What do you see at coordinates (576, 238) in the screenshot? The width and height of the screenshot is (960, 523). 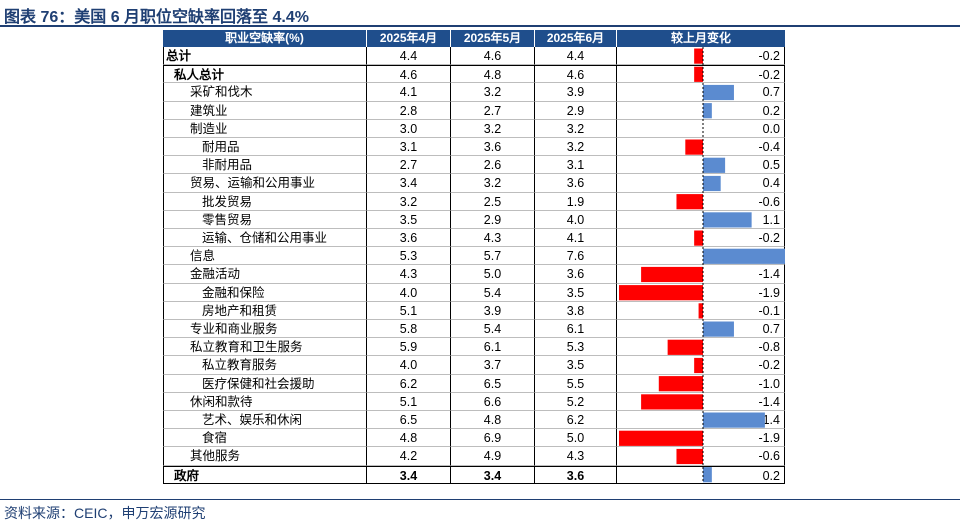 I see `value-jun: 4.1` at bounding box center [576, 238].